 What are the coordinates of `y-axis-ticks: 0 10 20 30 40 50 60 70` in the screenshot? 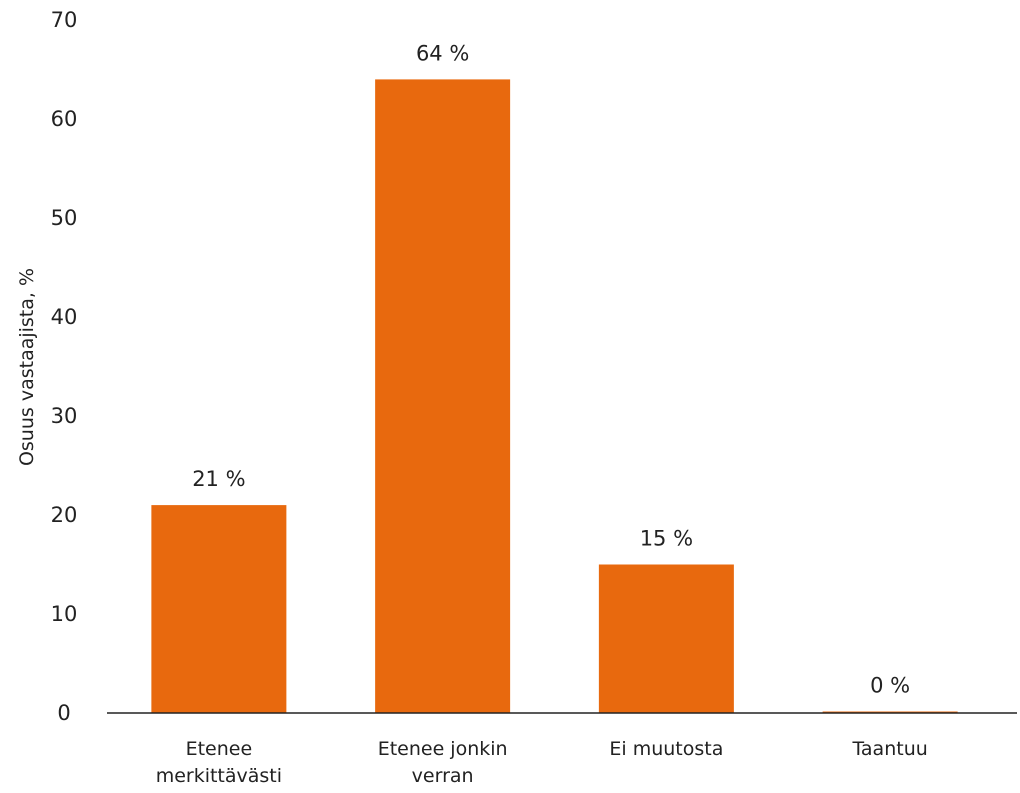 It's located at (64, 366).